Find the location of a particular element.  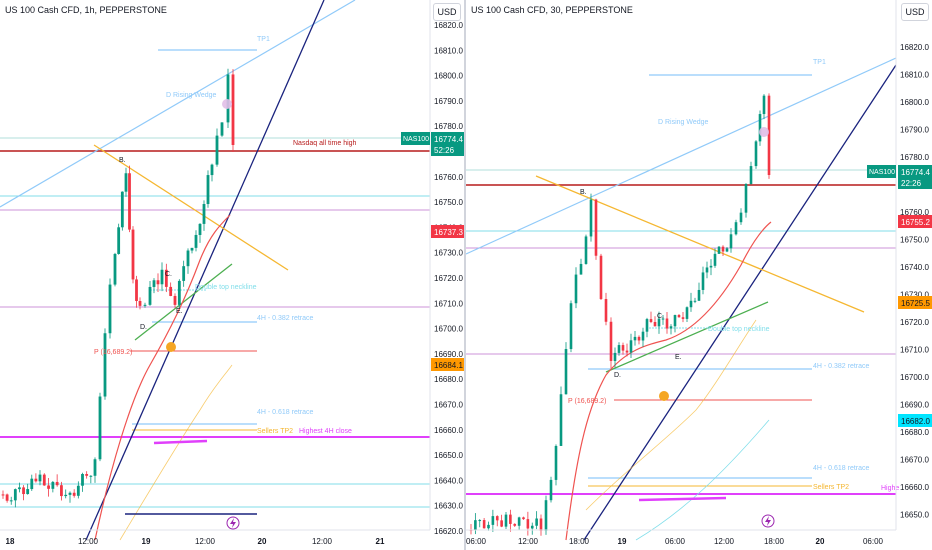

svg-text: 16684.1 is located at coordinates (448, 365).